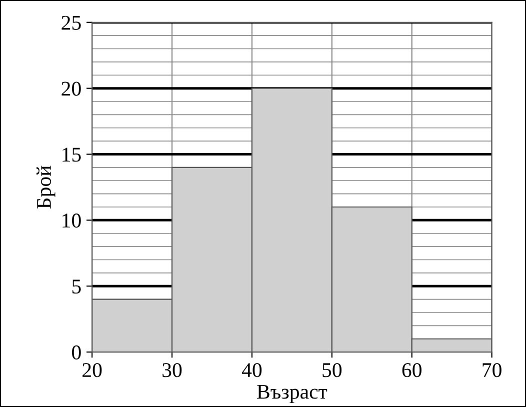 The image size is (526, 407). Describe the element at coordinates (71, 89) in the screenshot. I see `y-tick-label: 20` at that location.